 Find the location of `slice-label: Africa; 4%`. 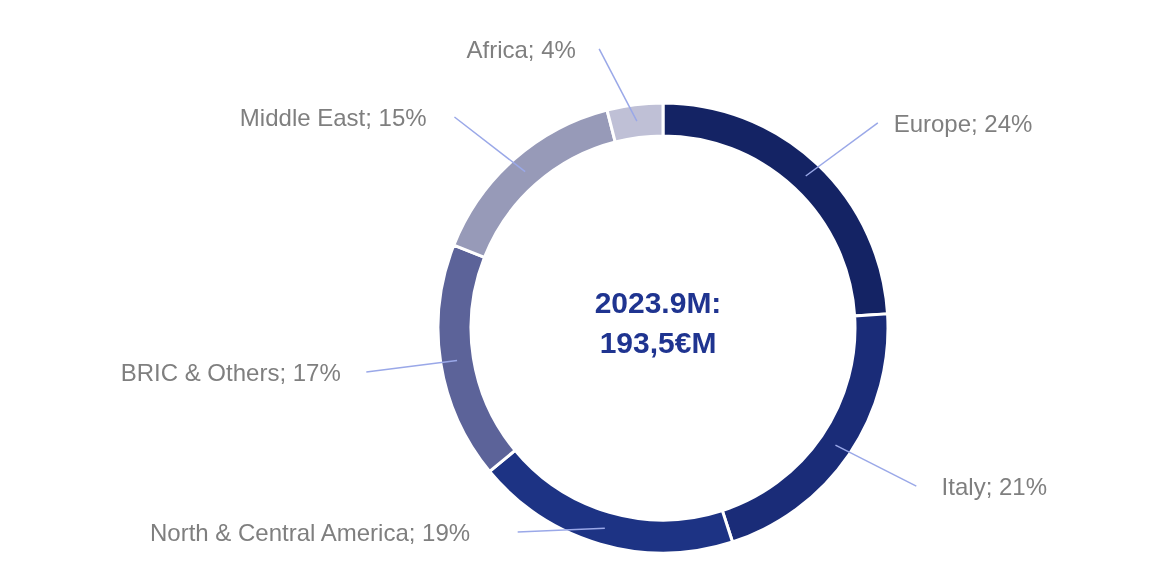

slice-label: Africa; 4% is located at coordinates (521, 49).